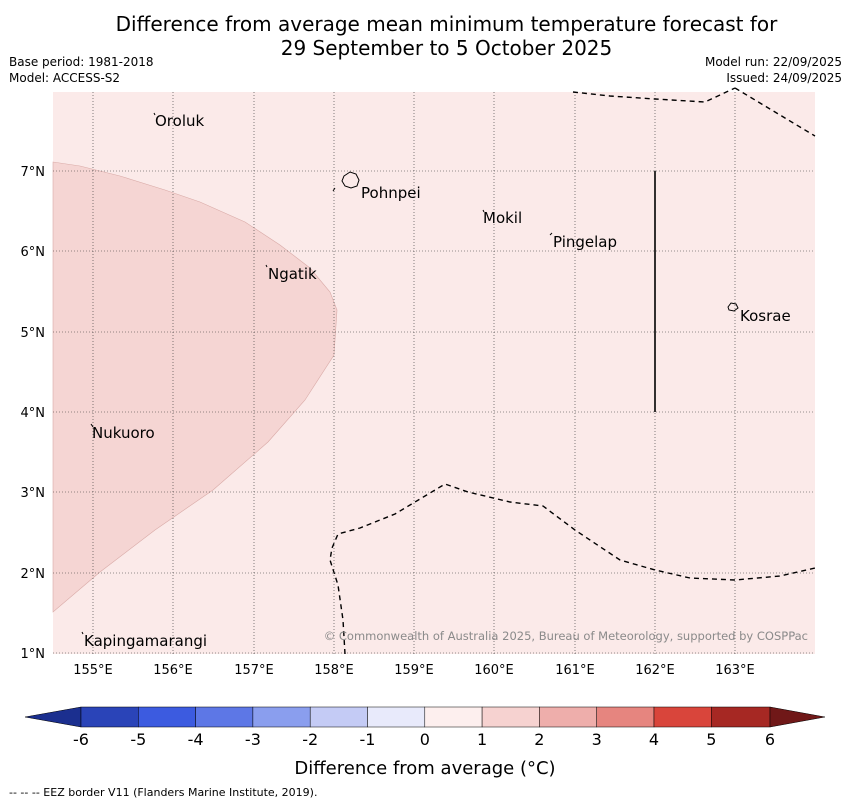  I want to click on colorbar-label: Difference from average (°C), so click(424, 768).